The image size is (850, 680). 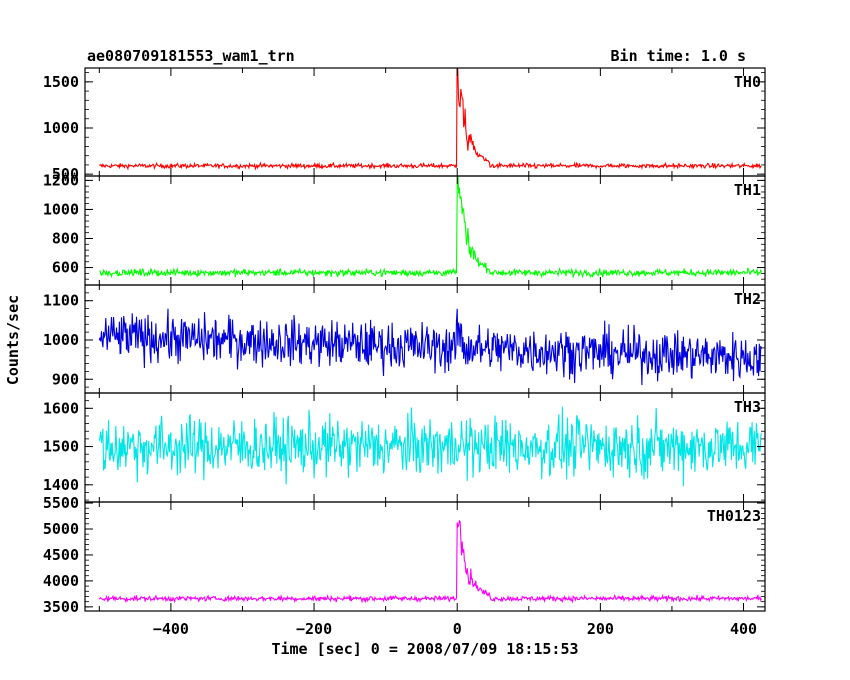 What do you see at coordinates (191, 56) in the screenshot?
I see `chart-title: ae080709181553_wam1_trn` at bounding box center [191, 56].